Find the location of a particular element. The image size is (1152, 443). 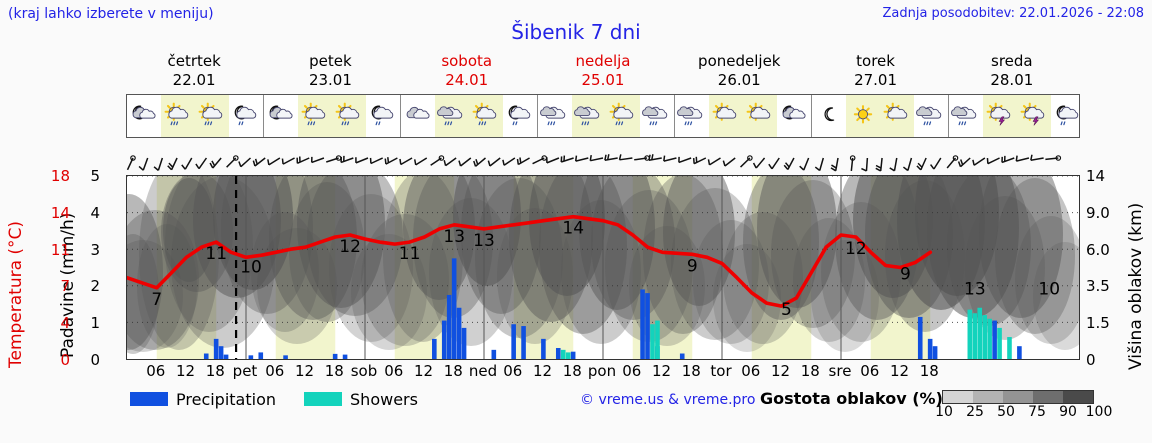

day-date: 25.01 is located at coordinates (603, 80).